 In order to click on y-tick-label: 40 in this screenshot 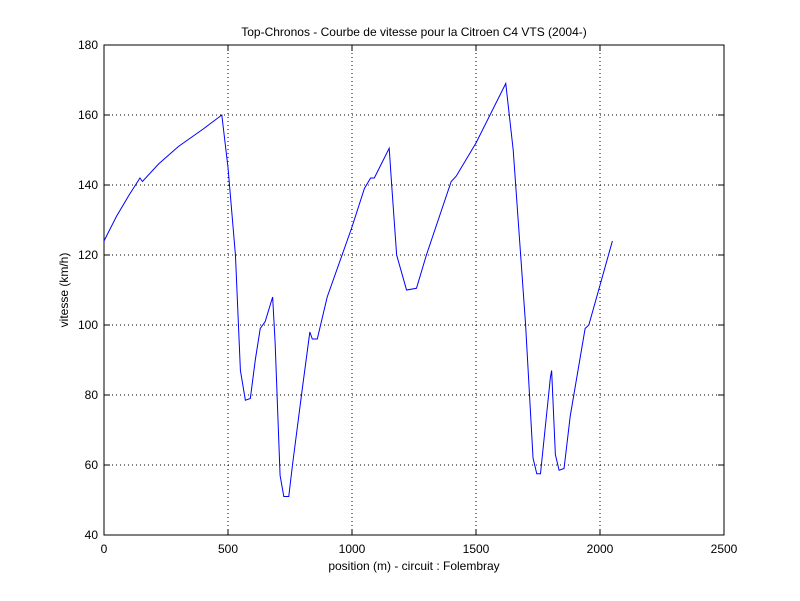, I will do `click(92, 535)`.